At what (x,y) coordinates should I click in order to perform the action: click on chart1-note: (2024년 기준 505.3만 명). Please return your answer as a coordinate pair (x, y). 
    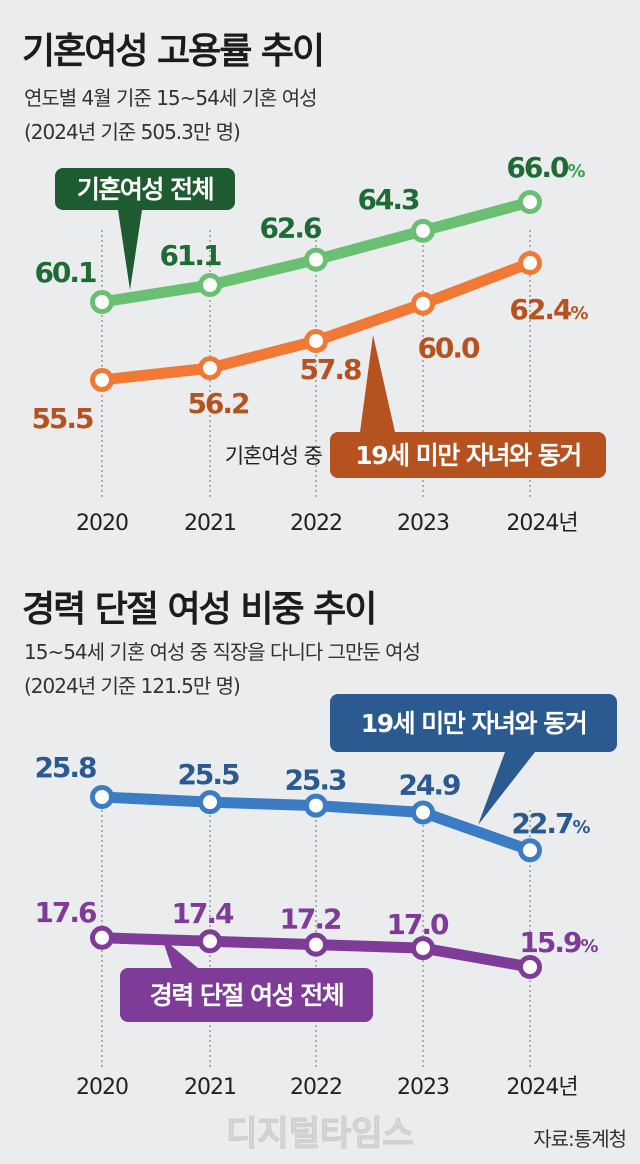
    Looking at the image, I should click on (132, 132).